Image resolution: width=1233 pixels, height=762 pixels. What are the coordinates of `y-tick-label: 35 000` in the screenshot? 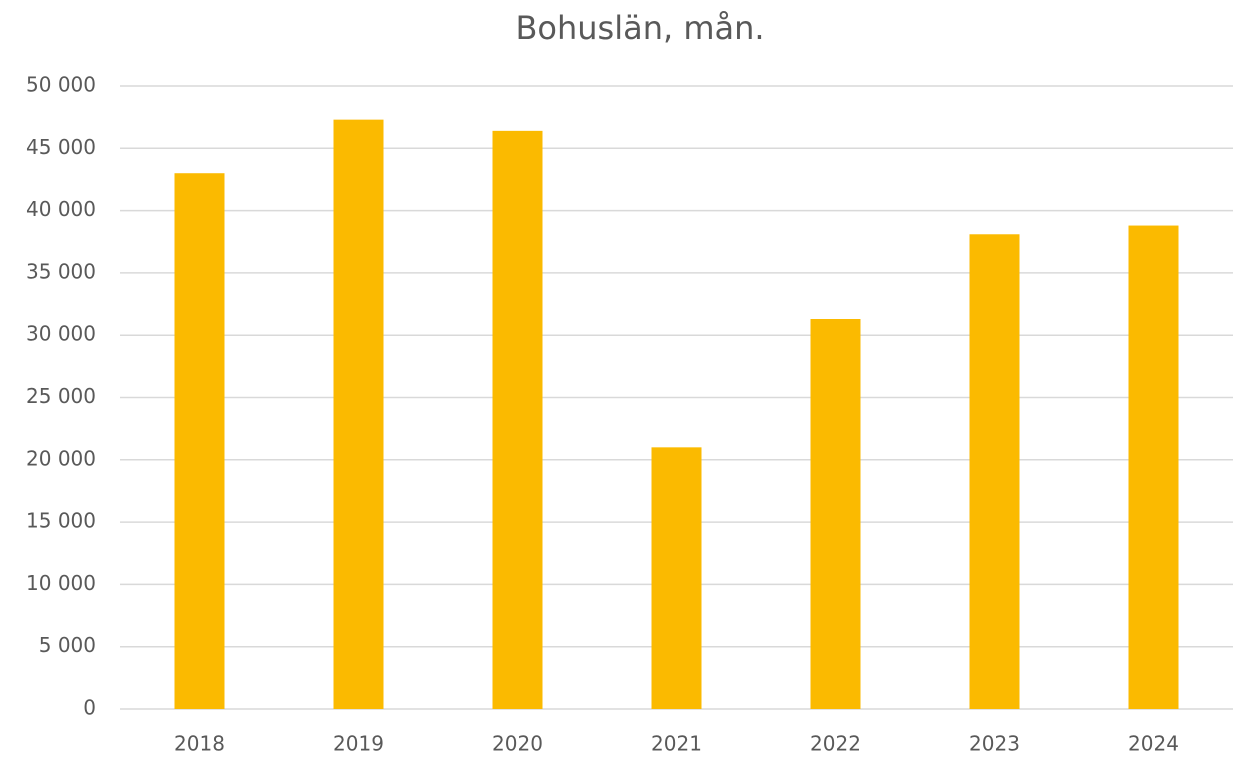 It's located at (61, 271).